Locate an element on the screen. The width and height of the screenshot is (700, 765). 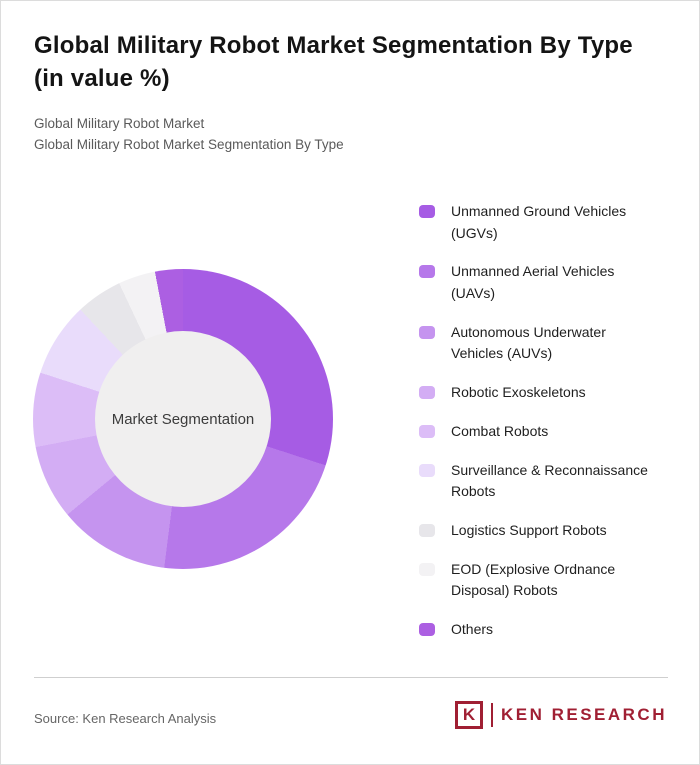
legend-item: Logistics Support Robots is located at coordinates (540, 531).